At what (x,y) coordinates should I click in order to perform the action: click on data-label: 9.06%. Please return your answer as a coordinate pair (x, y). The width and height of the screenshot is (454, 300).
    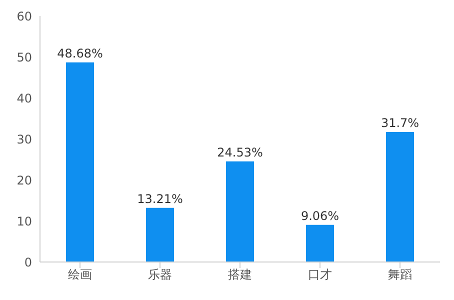
    Looking at the image, I should click on (320, 215).